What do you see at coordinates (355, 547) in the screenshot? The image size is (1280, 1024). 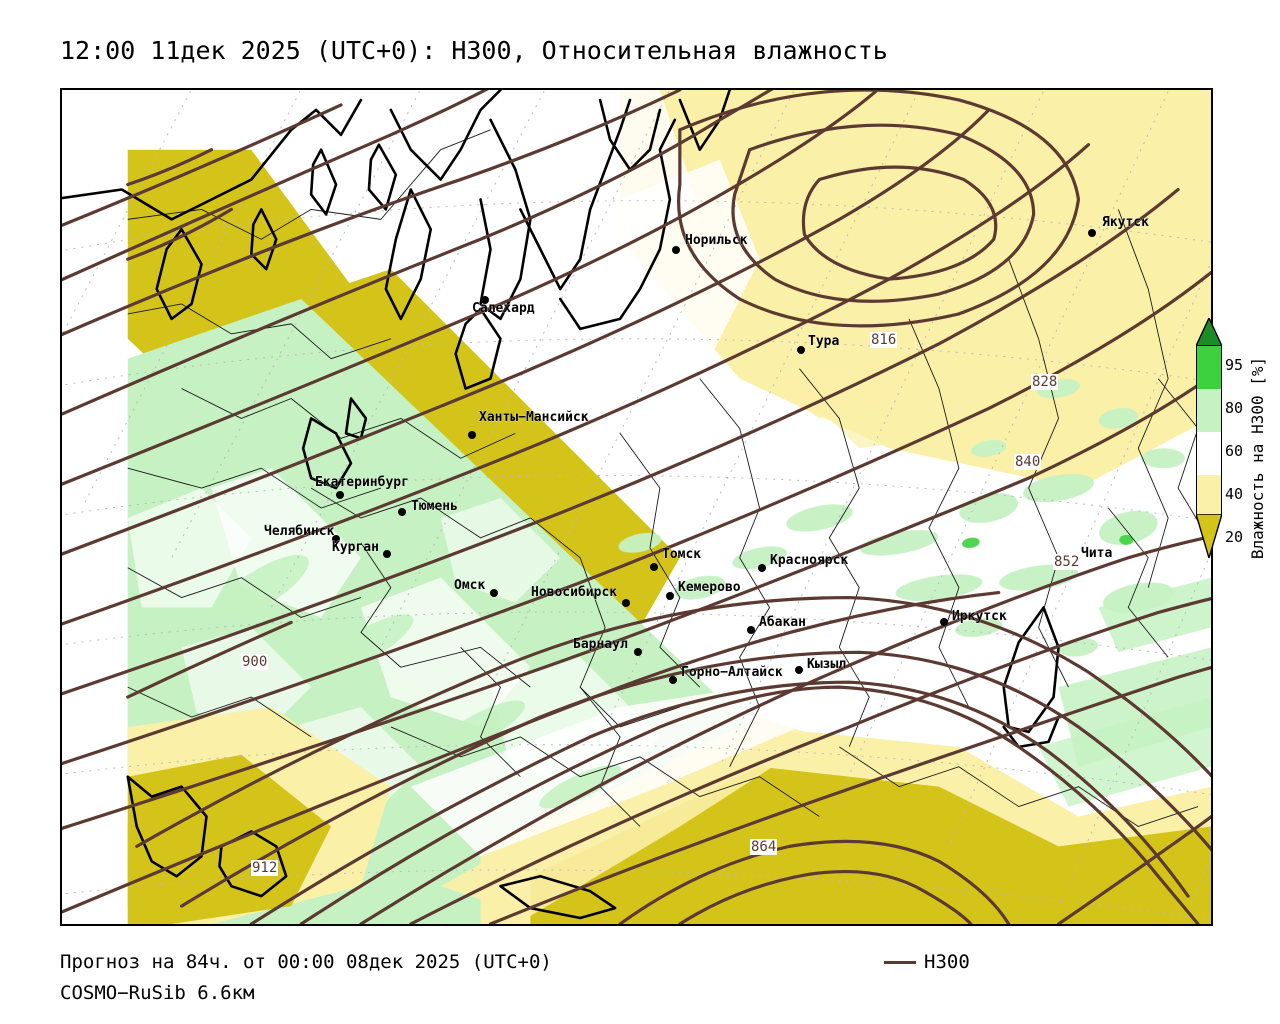 I see `city-label: Курган` at bounding box center [355, 547].